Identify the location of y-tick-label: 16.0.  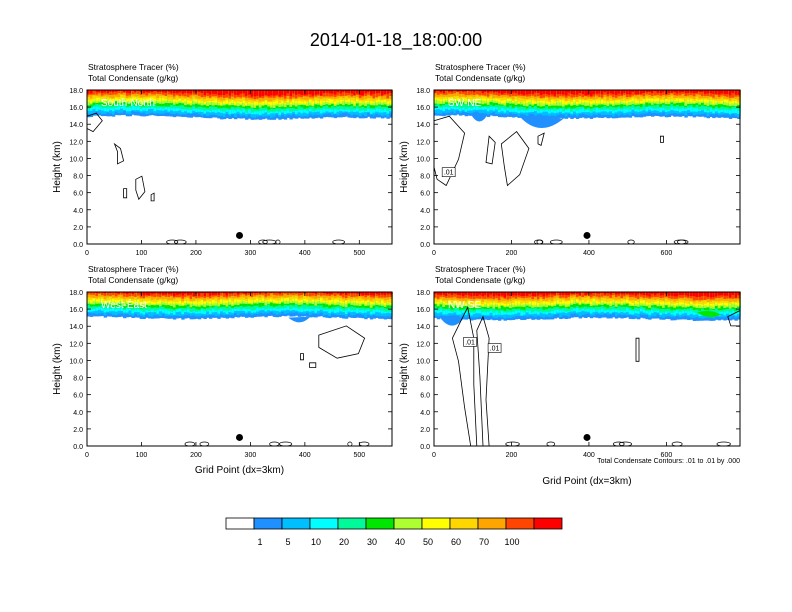
(423, 108).